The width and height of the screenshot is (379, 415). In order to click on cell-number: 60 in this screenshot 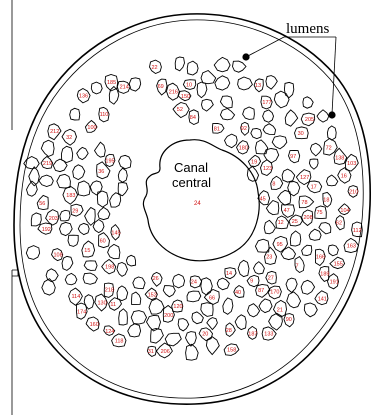, I will do `click(103, 242)`.